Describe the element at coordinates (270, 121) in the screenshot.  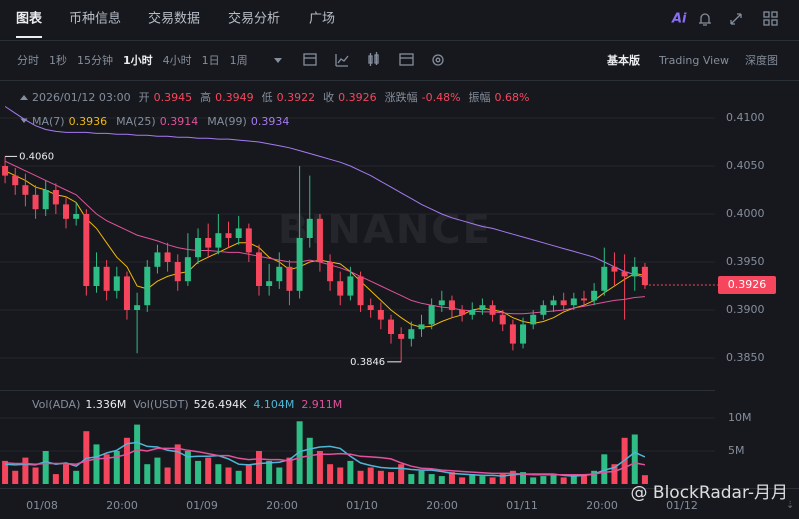
I see `ma-value: 0.3934` at that location.